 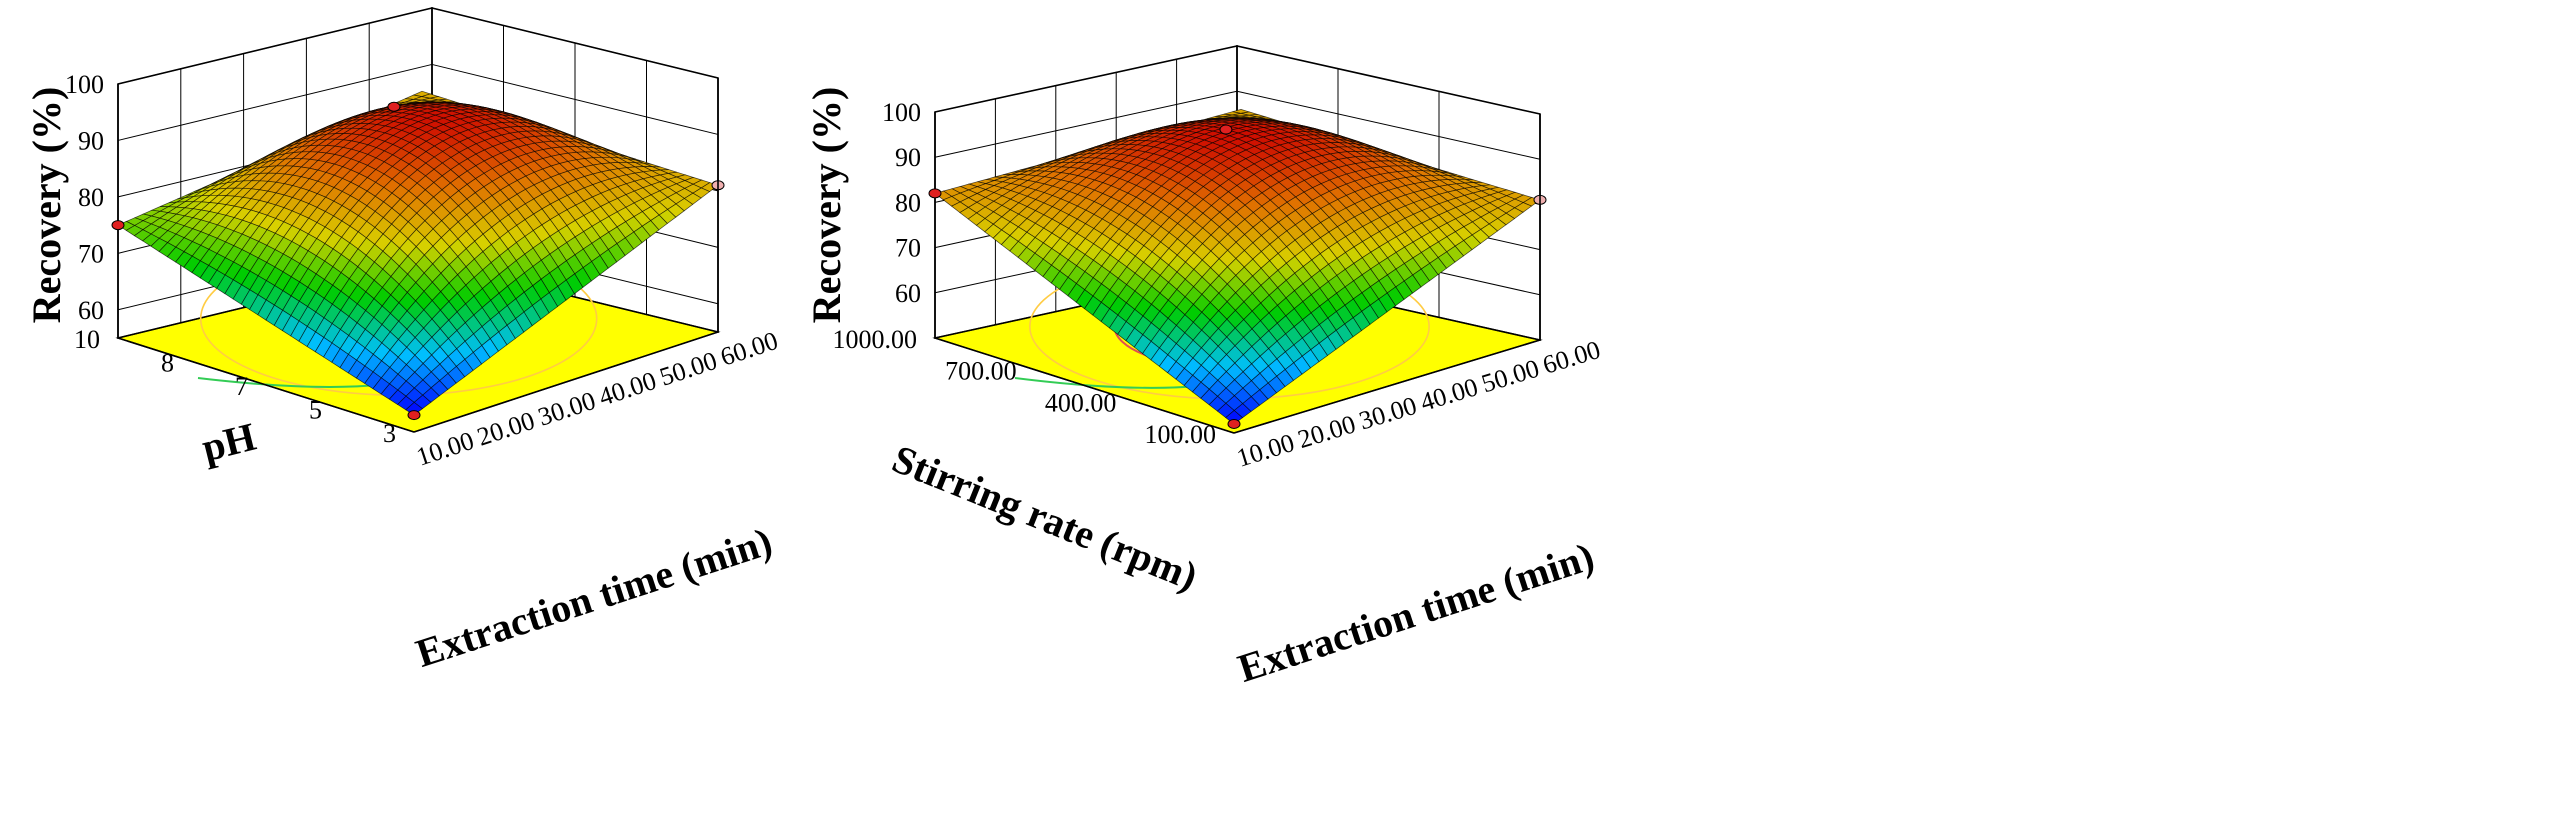 What do you see at coordinates (87, 339) in the screenshot?
I see `y-tick-label: 10` at bounding box center [87, 339].